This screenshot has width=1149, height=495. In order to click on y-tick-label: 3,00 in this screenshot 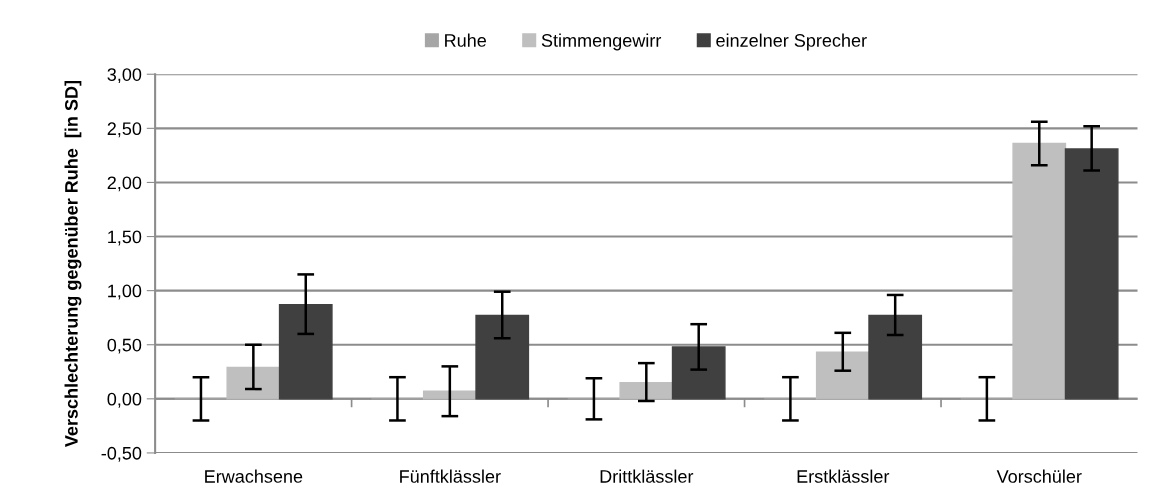, I will do `click(124, 76)`.